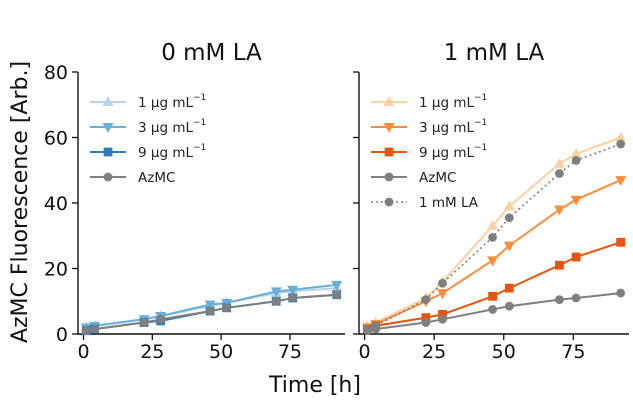 The height and width of the screenshot is (402, 633). What do you see at coordinates (211, 53) in the screenshot?
I see `panel-title: 0 mM LA` at bounding box center [211, 53].